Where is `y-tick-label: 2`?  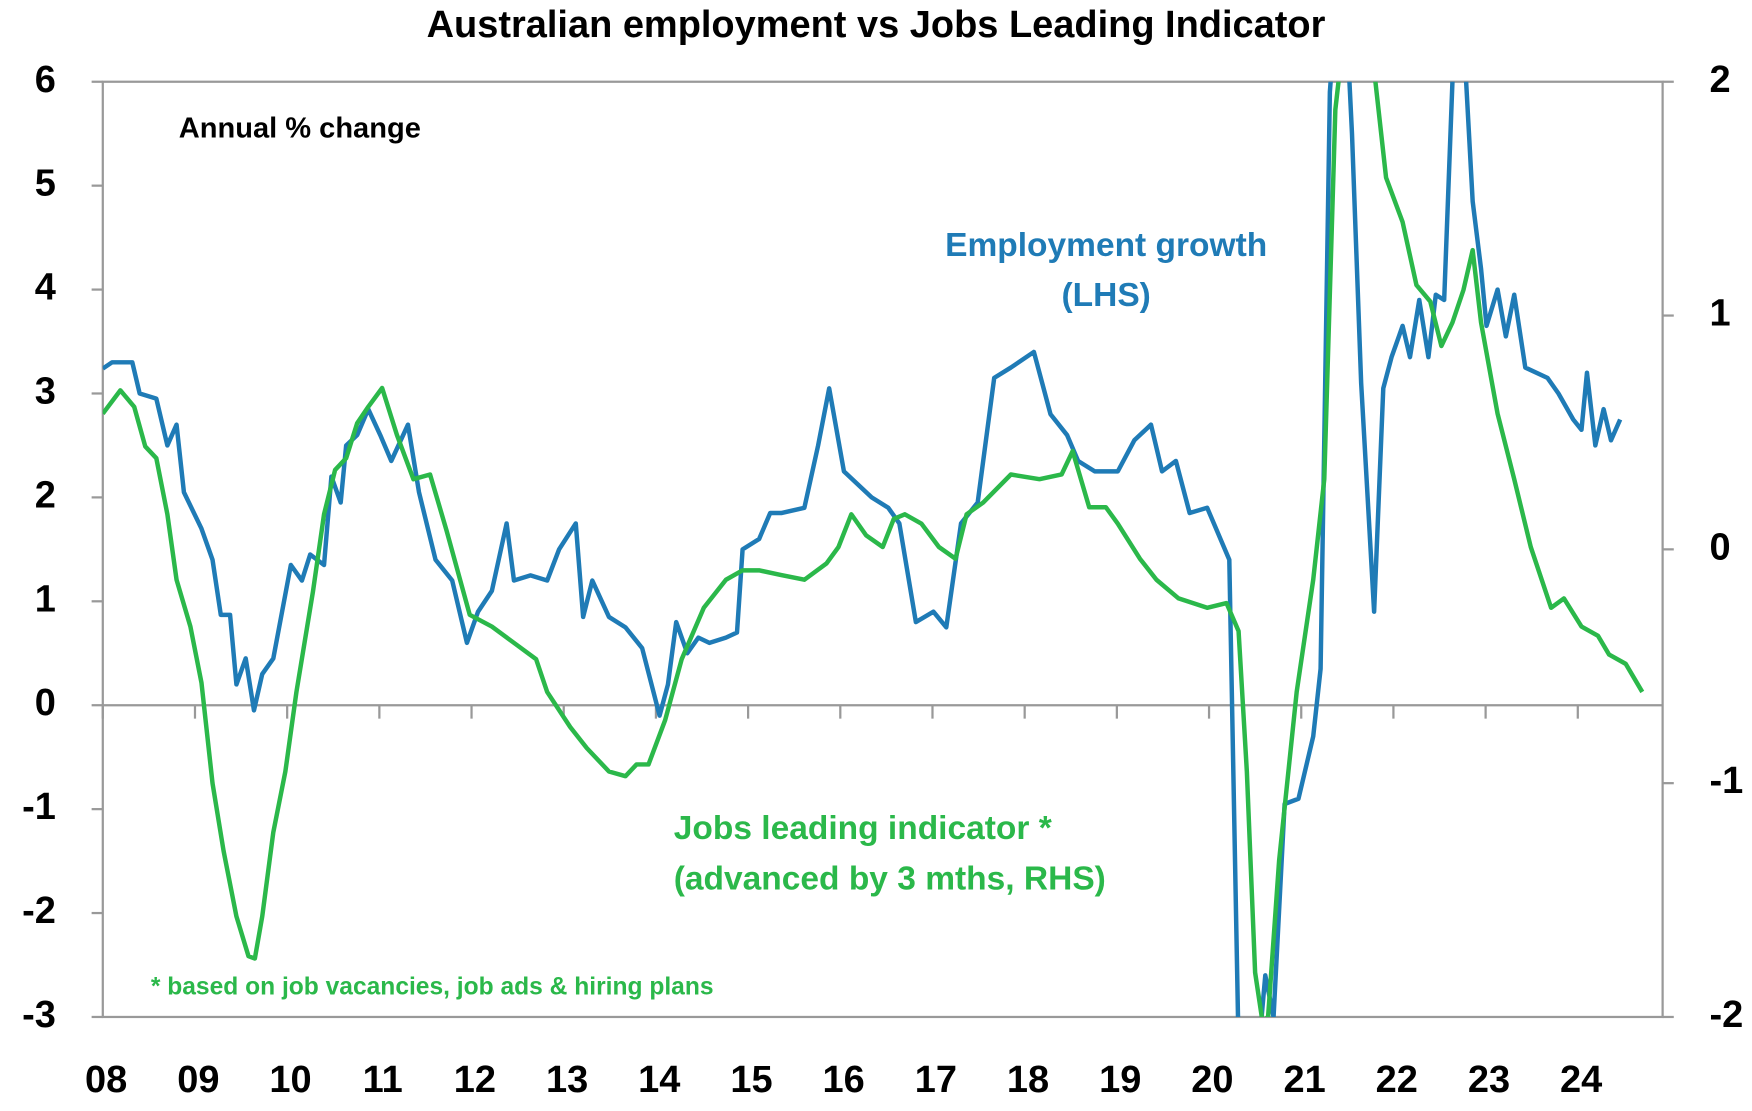
y-tick-label: 2 is located at coordinates (45, 495).